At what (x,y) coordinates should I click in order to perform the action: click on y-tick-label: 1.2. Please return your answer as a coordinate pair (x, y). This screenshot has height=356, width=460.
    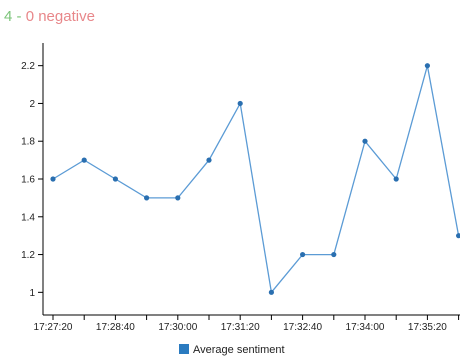
    Looking at the image, I should click on (28, 255).